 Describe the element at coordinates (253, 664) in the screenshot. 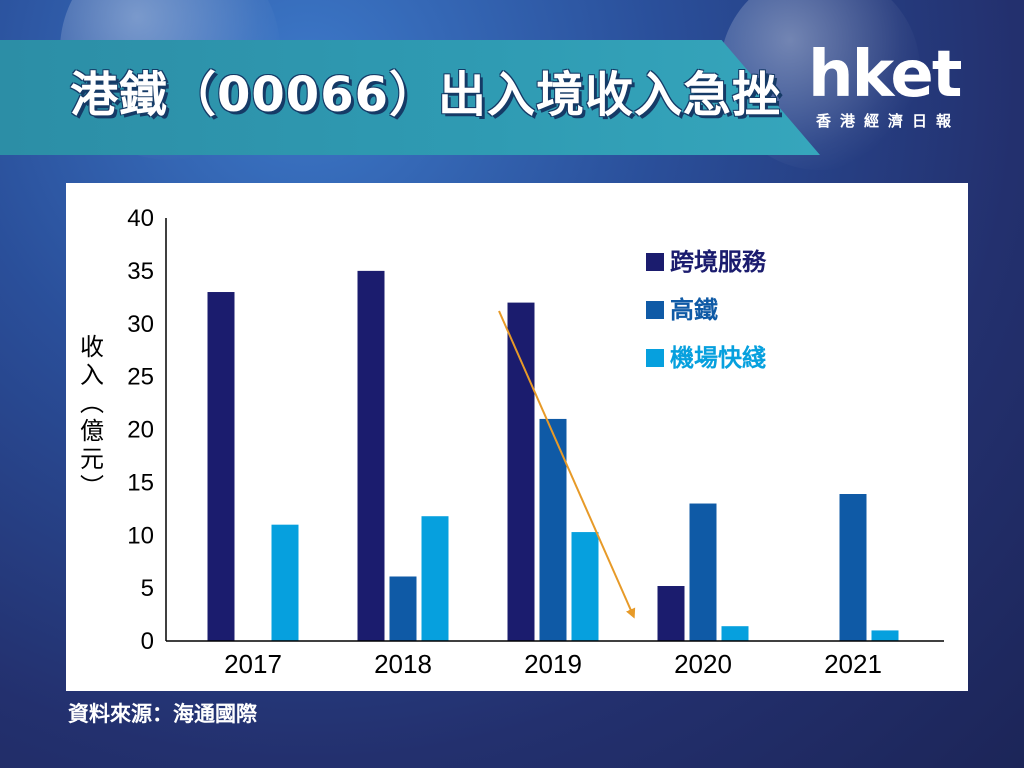

I see `x-tick-label: 2017` at that location.